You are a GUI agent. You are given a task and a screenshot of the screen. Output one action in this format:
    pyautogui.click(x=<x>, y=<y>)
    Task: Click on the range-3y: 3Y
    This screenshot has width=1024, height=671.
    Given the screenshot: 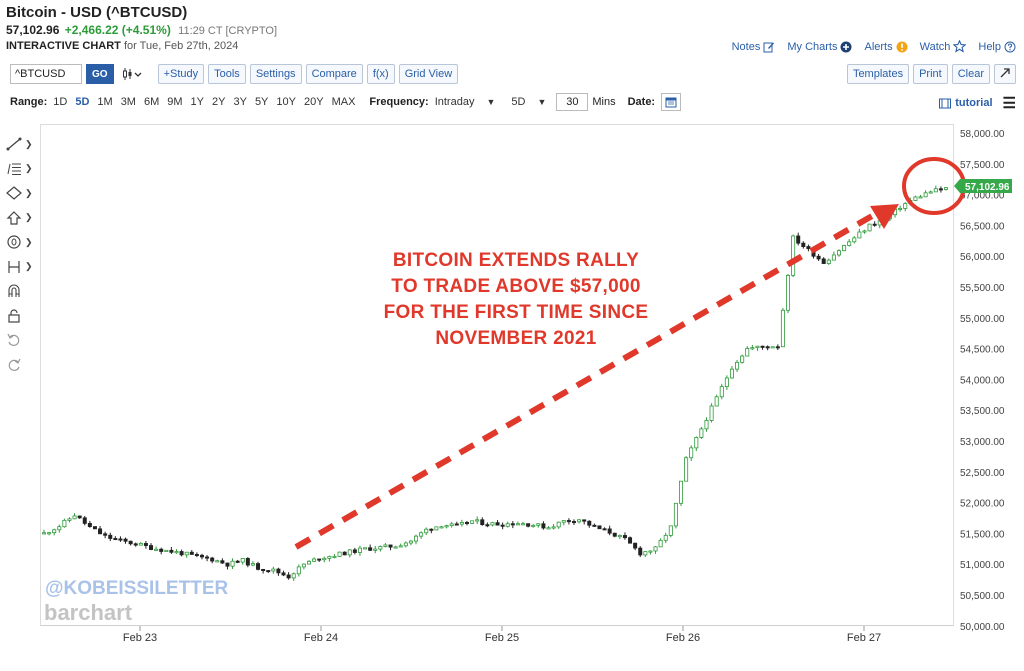 What is the action you would take?
    pyautogui.click(x=240, y=102)
    